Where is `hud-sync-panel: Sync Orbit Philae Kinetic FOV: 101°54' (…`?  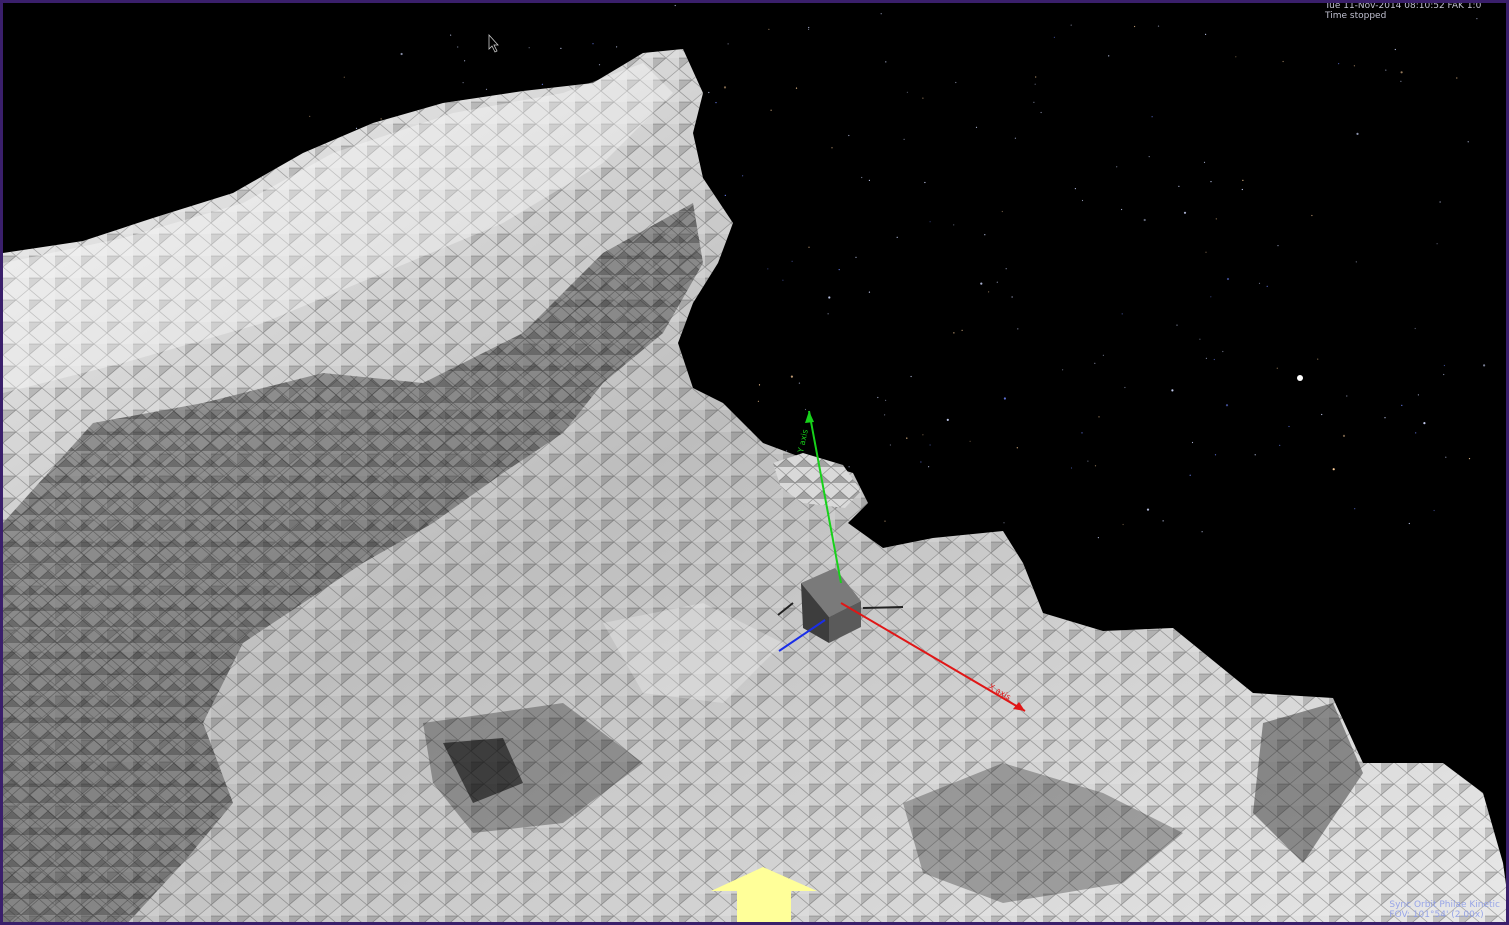 hud-sync-panel: Sync Orbit Philae Kinetic FOV: 101°54' (… is located at coordinates (1444, 910).